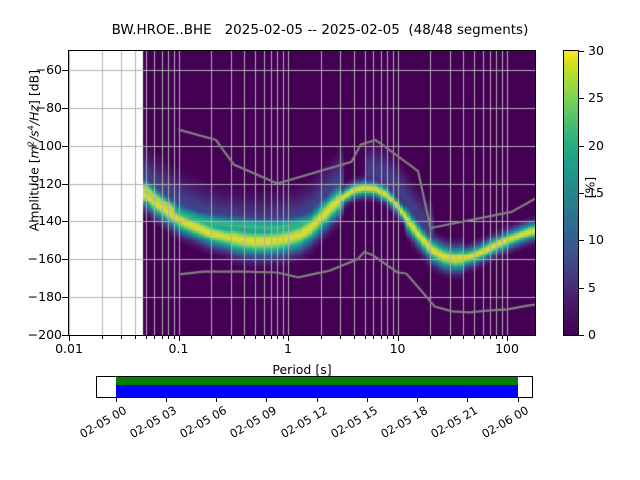  Describe the element at coordinates (592, 287) in the screenshot. I see `colorbar-tick-label: 5` at that location.